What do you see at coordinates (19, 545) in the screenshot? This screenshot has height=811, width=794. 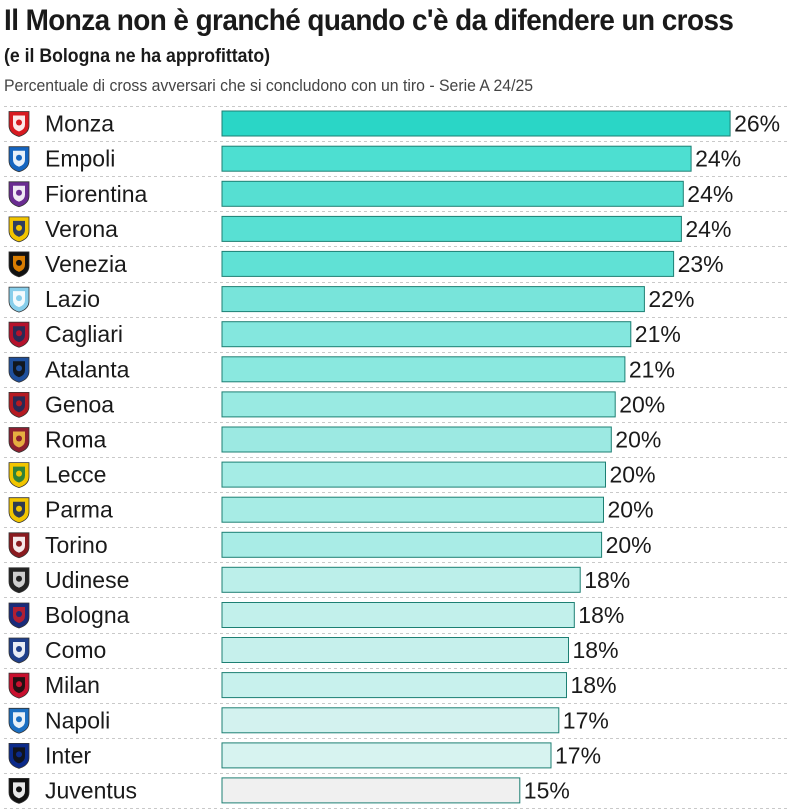 I see `torino-crest-icon` at bounding box center [19, 545].